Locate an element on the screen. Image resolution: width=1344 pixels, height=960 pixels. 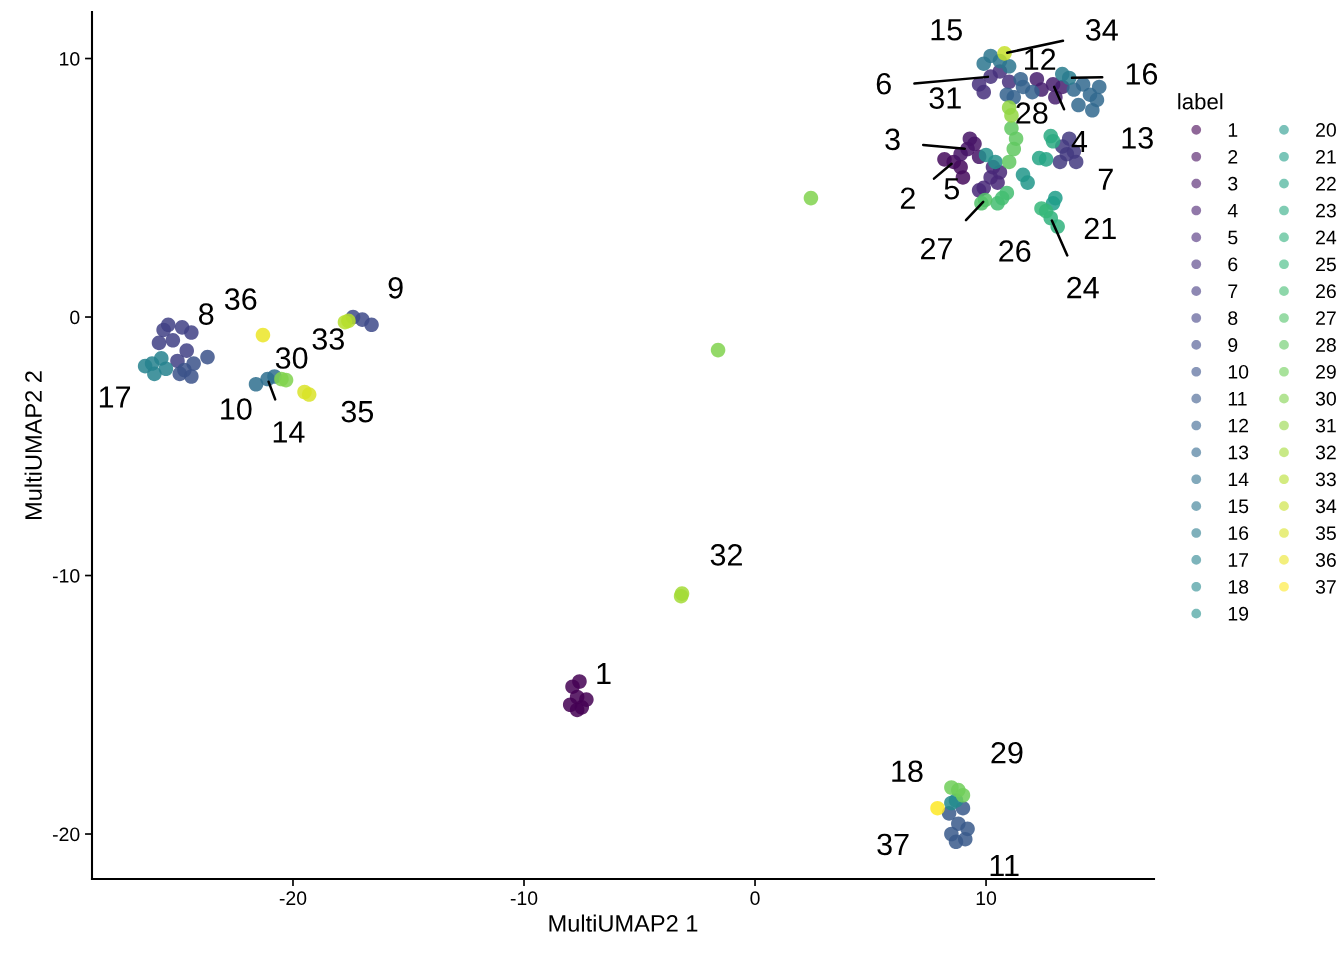
text: 37 is located at coordinates (893, 844).